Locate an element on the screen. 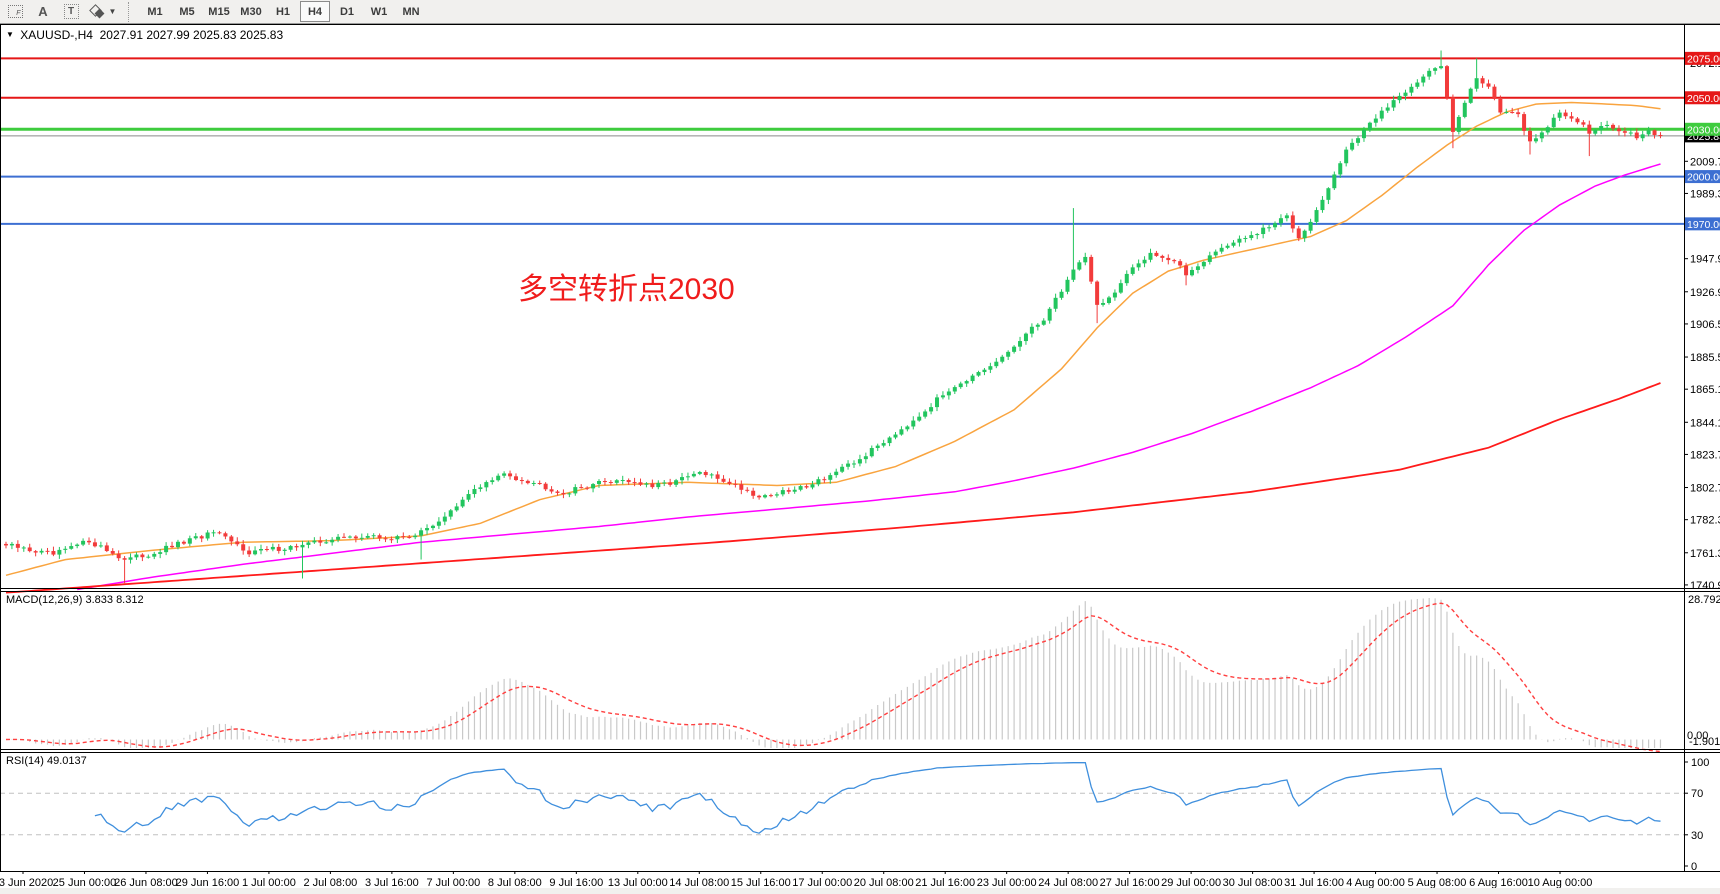 Image resolution: width=1720 pixels, height=894 pixels. time-tick-label: 29 Jun 16:00 is located at coordinates (208, 883).